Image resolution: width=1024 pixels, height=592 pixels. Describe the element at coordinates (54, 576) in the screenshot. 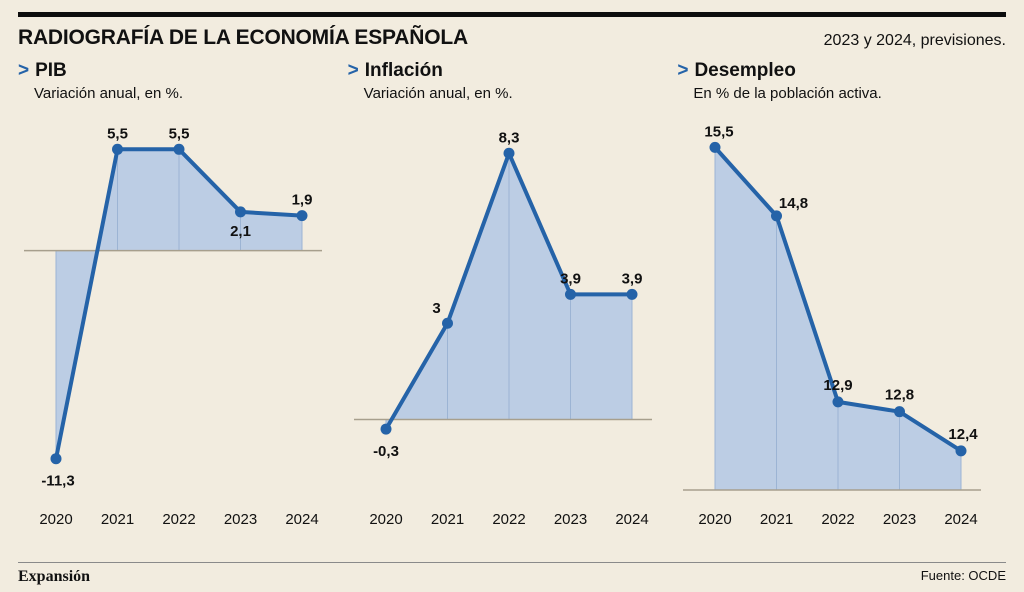

I see `brand-logo: Expansión` at that location.